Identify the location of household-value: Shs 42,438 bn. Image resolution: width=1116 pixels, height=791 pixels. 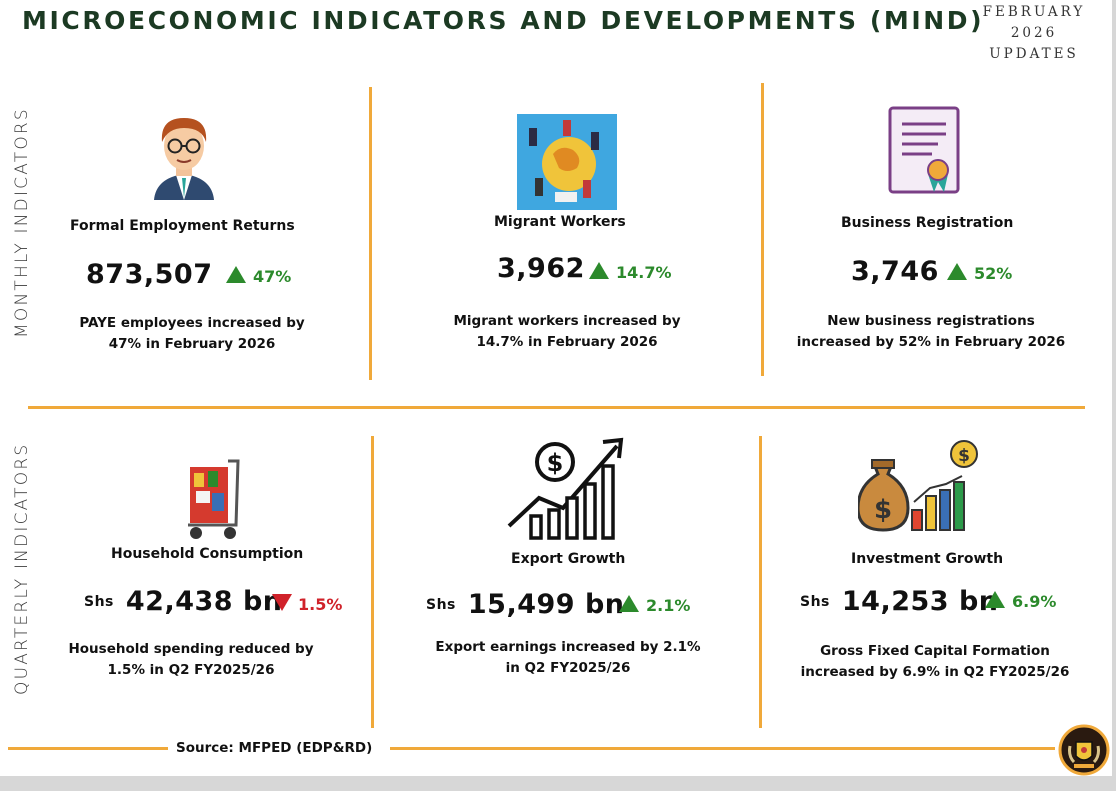
(183, 601).